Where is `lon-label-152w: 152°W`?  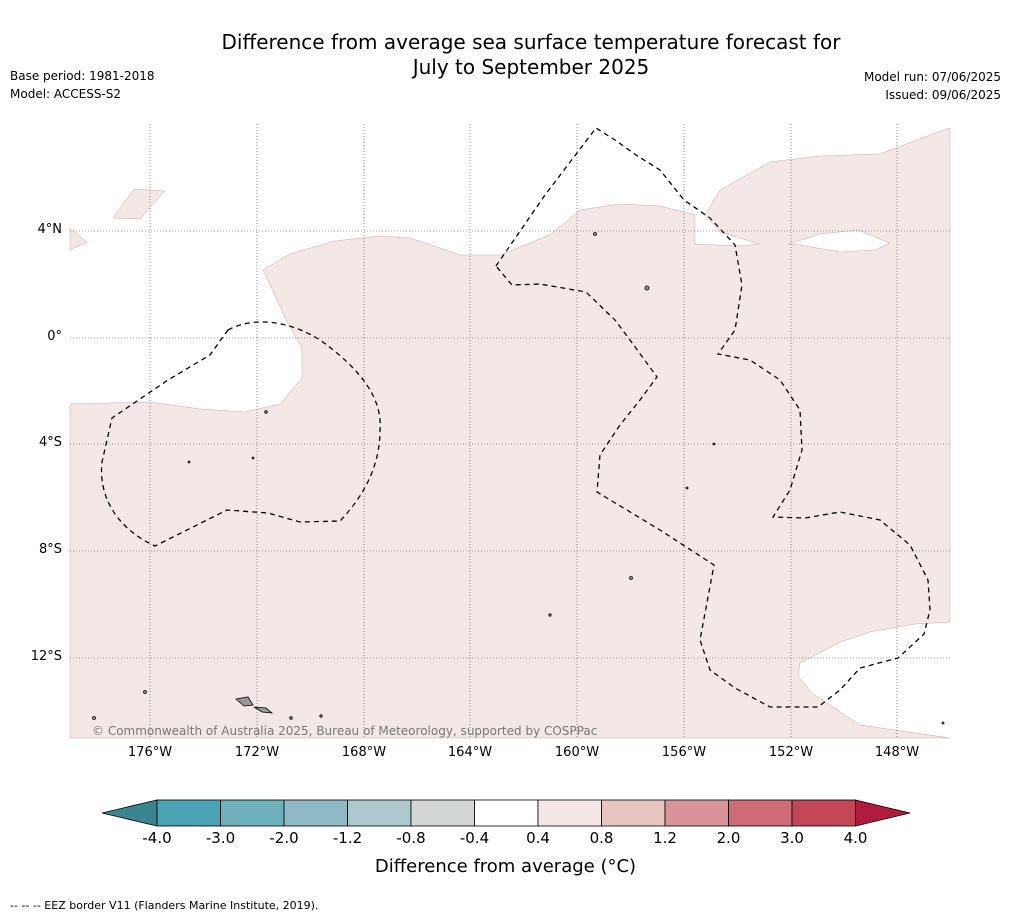 lon-label-152w: 152°W is located at coordinates (791, 752).